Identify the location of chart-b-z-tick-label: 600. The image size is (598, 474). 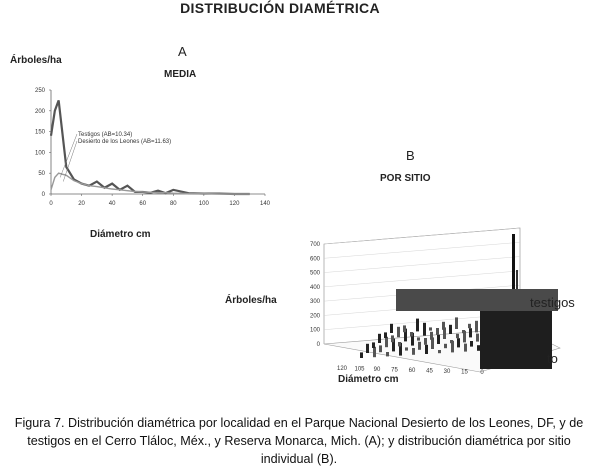
(315, 259).